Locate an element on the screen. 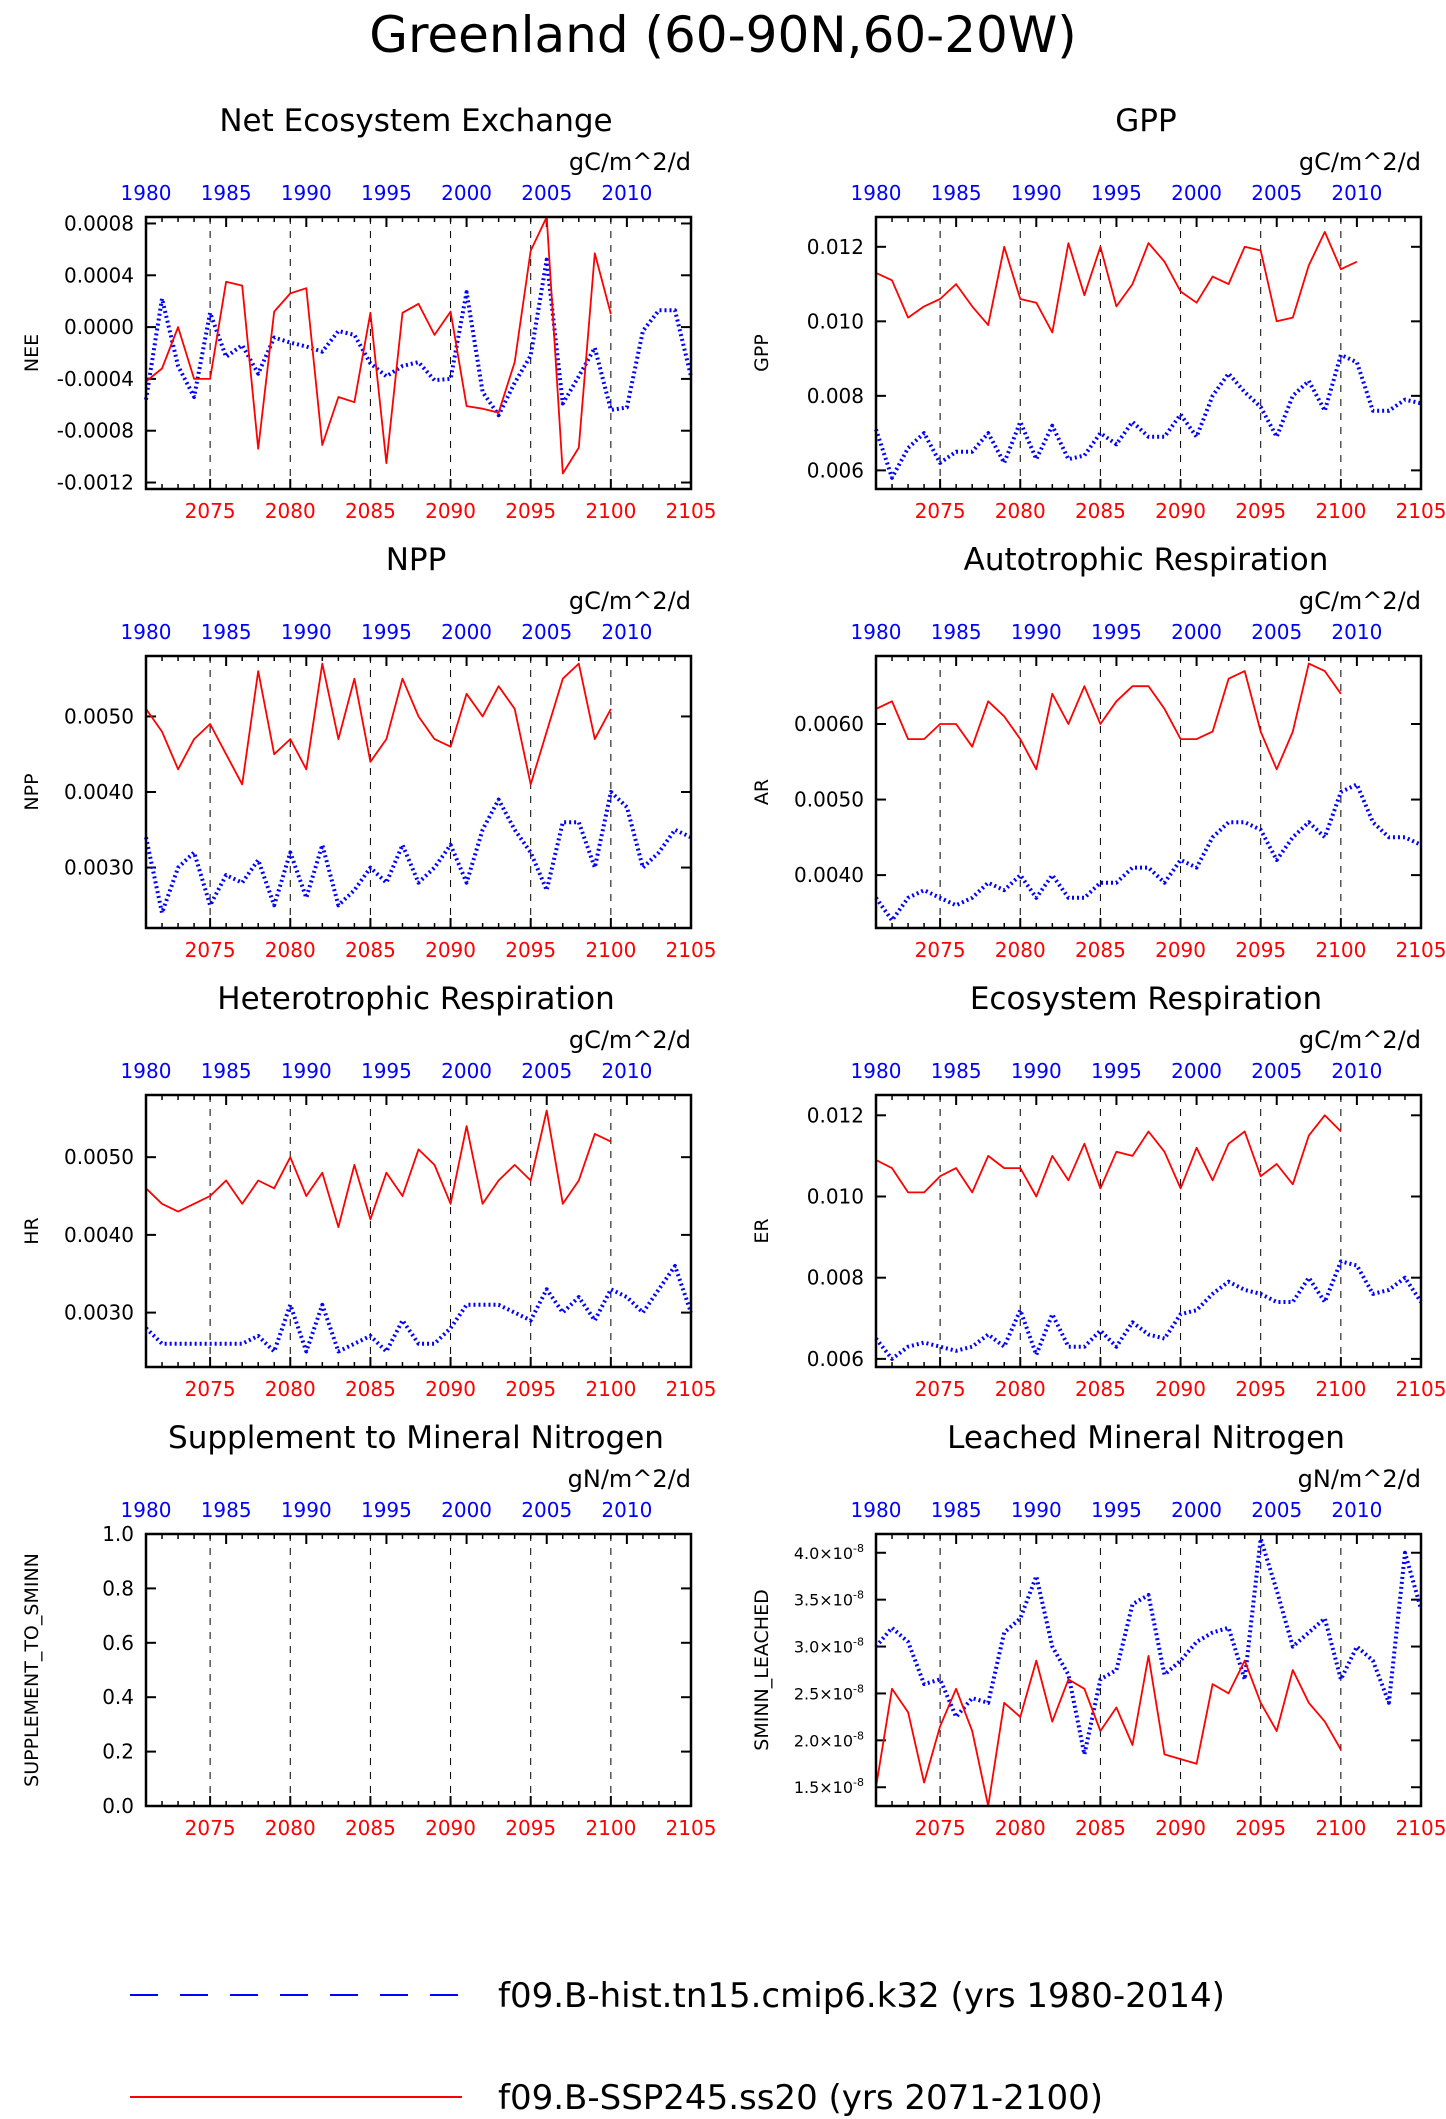 This screenshot has height=2119, width=1446. y-axis-label: HR is located at coordinates (32, 1231).